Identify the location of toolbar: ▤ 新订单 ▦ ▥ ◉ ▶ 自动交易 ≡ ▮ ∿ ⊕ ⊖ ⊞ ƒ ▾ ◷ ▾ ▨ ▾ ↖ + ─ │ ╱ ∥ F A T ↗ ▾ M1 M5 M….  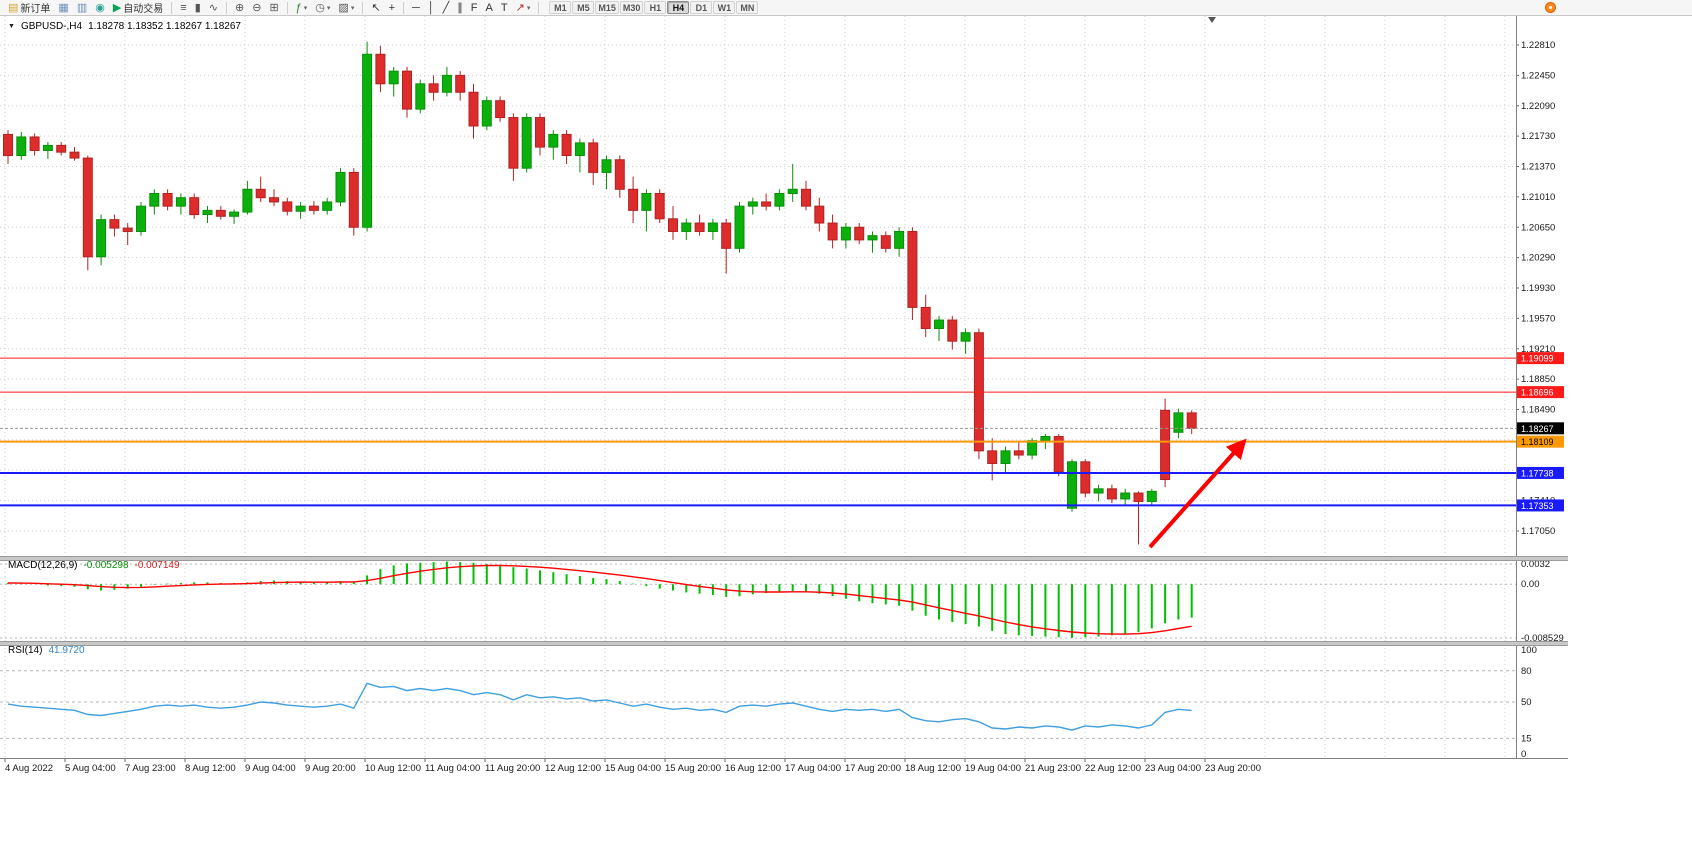
(846, 8).